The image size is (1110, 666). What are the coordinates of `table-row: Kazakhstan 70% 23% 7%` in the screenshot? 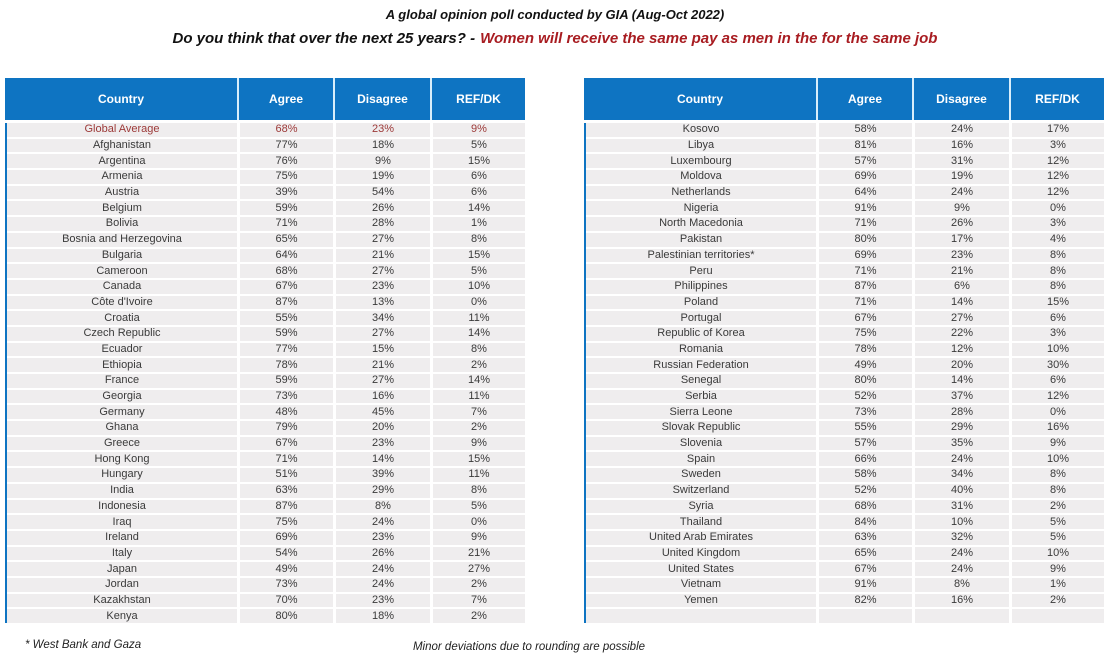 It's located at (266, 600).